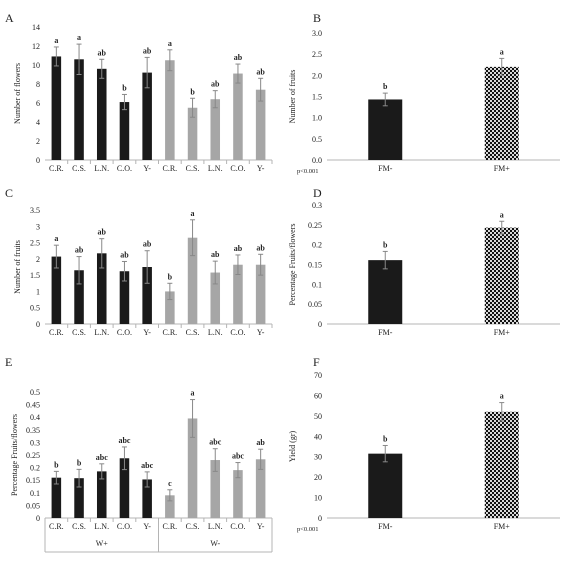 The width and height of the screenshot is (567, 567). Describe the element at coordinates (102, 543) in the screenshot. I see `group-label: W+` at that location.